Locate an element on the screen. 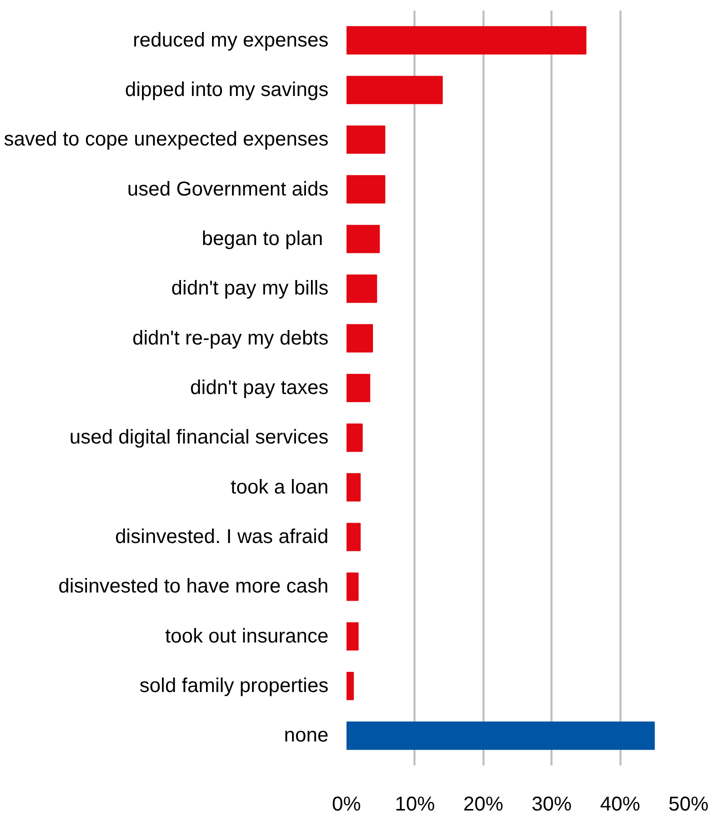 The height and width of the screenshot is (818, 713). y-tick-label: none is located at coordinates (306, 735).